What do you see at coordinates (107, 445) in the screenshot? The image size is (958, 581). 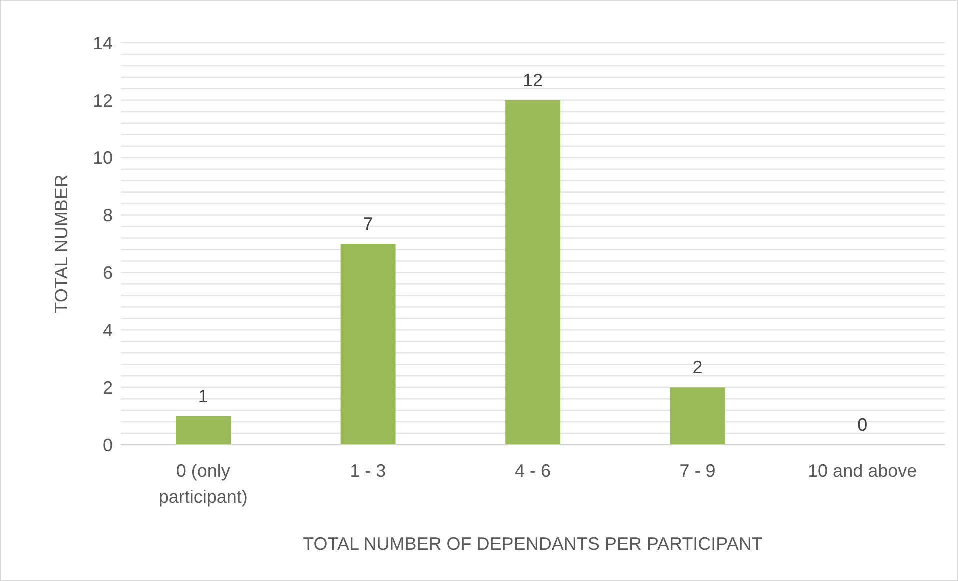 I see `y-tick-label: 0` at bounding box center [107, 445].